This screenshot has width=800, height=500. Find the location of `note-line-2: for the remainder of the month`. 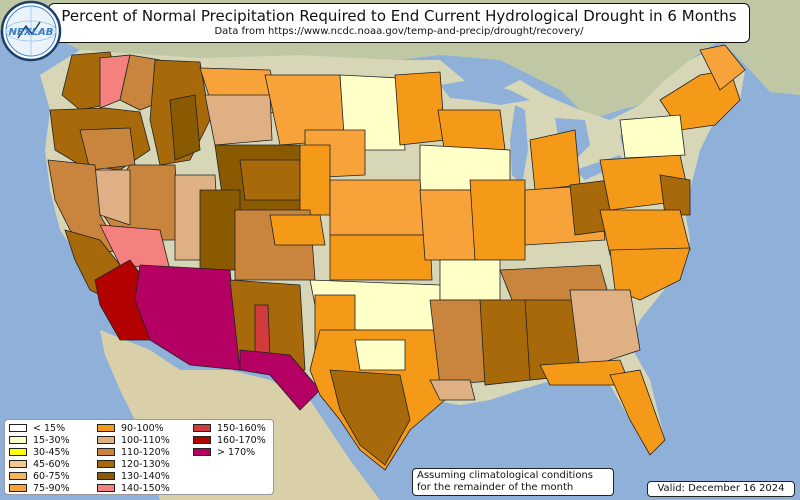

note-line-2: for the remainder of the month is located at coordinates (495, 487).